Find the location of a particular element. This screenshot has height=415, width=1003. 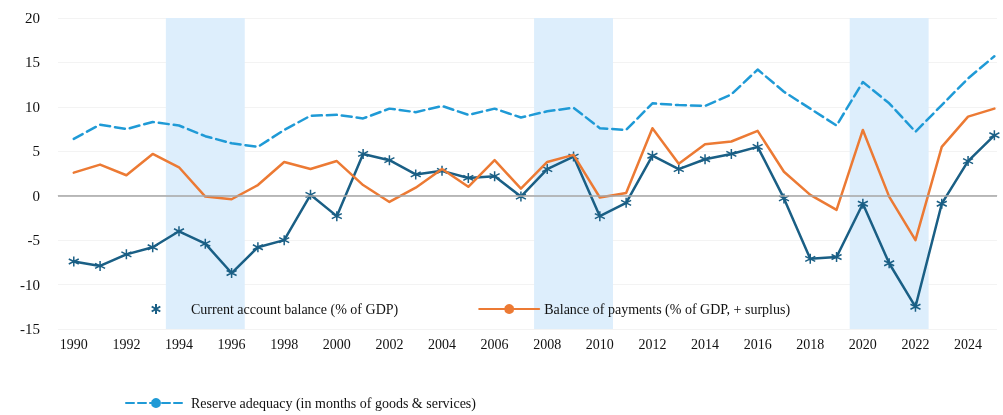

y-tick-label: 15 is located at coordinates (32, 62).